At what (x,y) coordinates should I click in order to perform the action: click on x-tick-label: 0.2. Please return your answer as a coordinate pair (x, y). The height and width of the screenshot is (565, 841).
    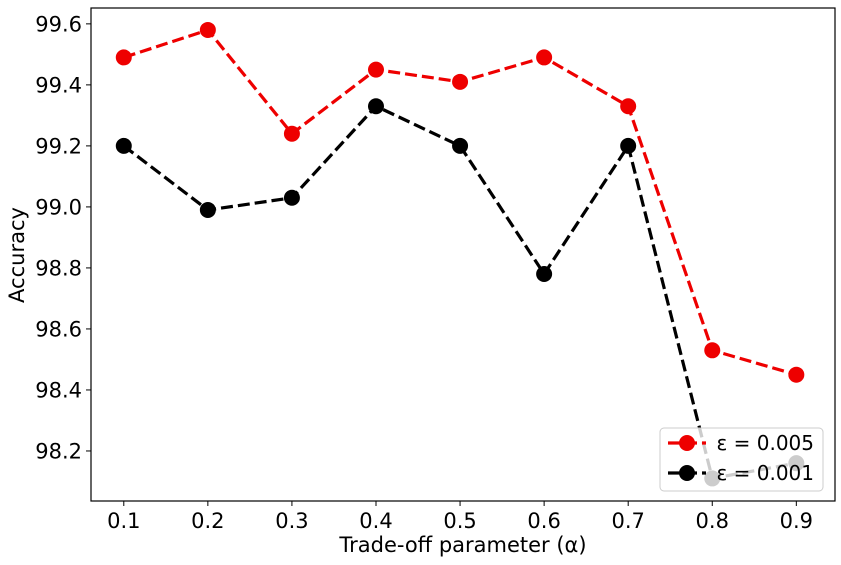
    Looking at the image, I should click on (207, 521).